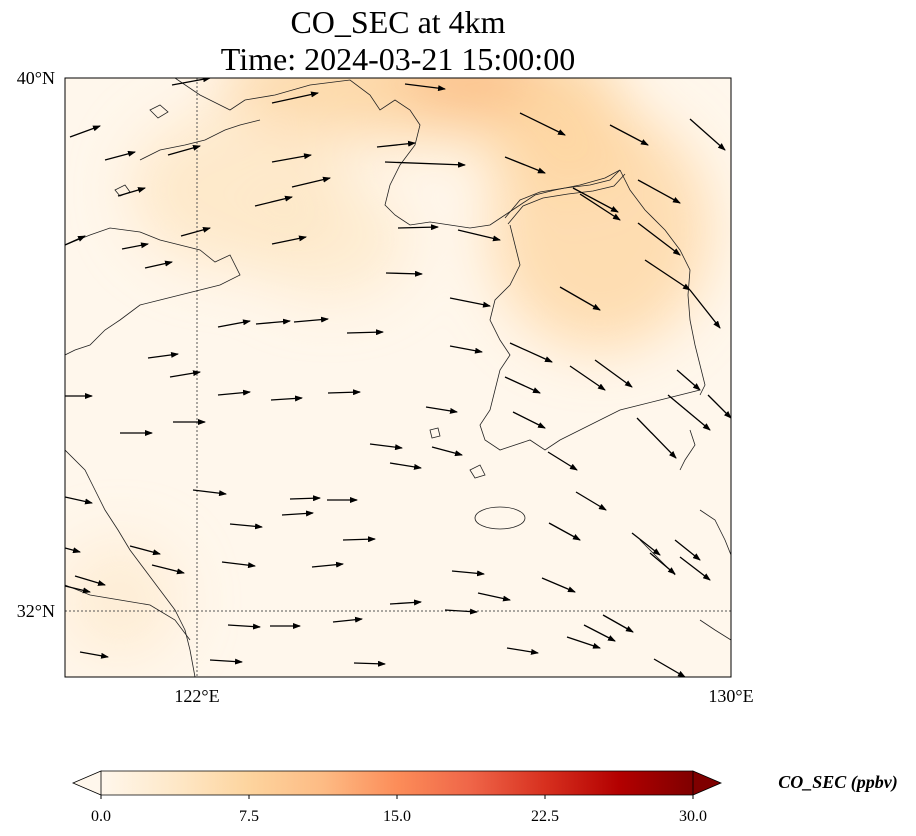  I want to click on colorbar: 0.0 7.5 15.0 22.5 30.0 CO_SEC (ppbv), so click(484, 797).